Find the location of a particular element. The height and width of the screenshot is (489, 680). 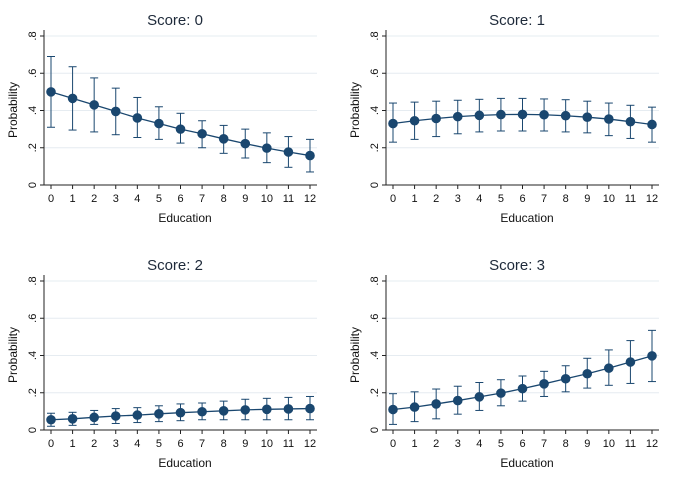

panel-title: Score: 0 is located at coordinates (175, 20).